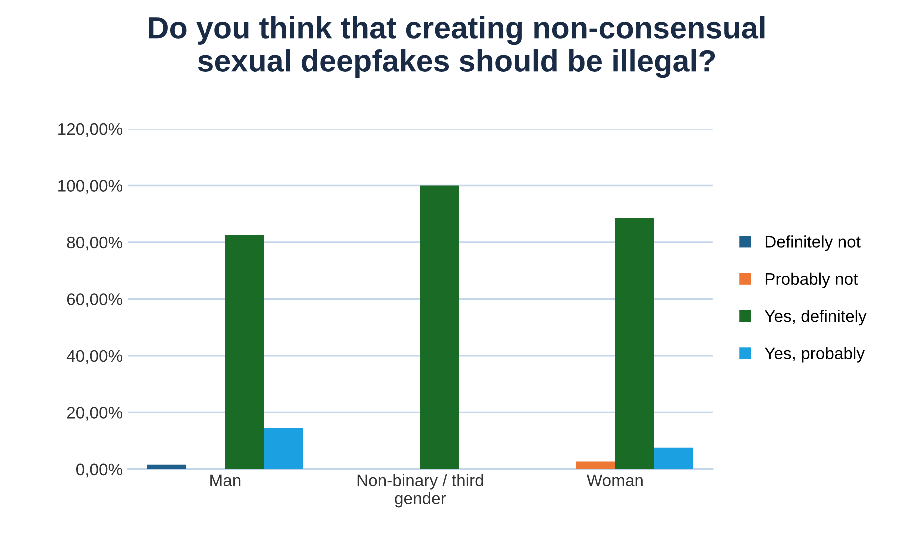  Describe the element at coordinates (813, 244) in the screenshot. I see `legend-label: Definitely not` at that location.